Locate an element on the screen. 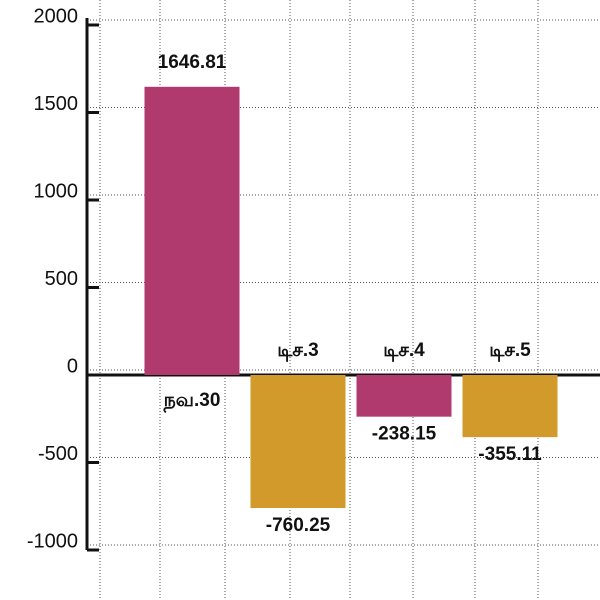  y-tick-label: -1000 is located at coordinates (52, 541).